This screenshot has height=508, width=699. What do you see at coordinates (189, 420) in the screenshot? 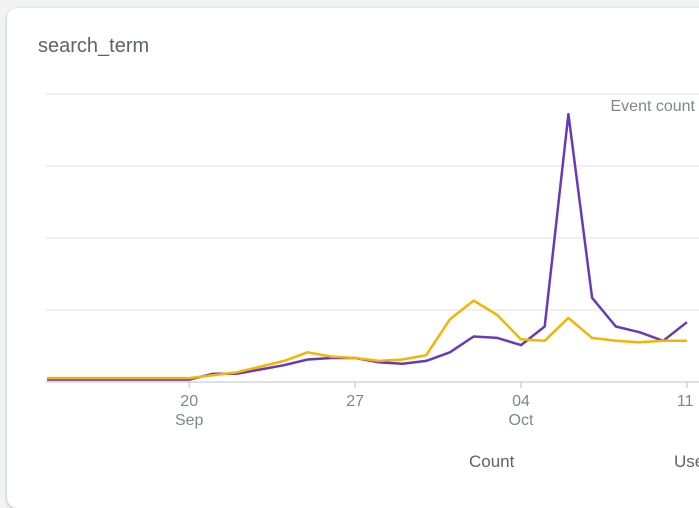
I see `x-tick-month-0: Sep` at bounding box center [189, 420].